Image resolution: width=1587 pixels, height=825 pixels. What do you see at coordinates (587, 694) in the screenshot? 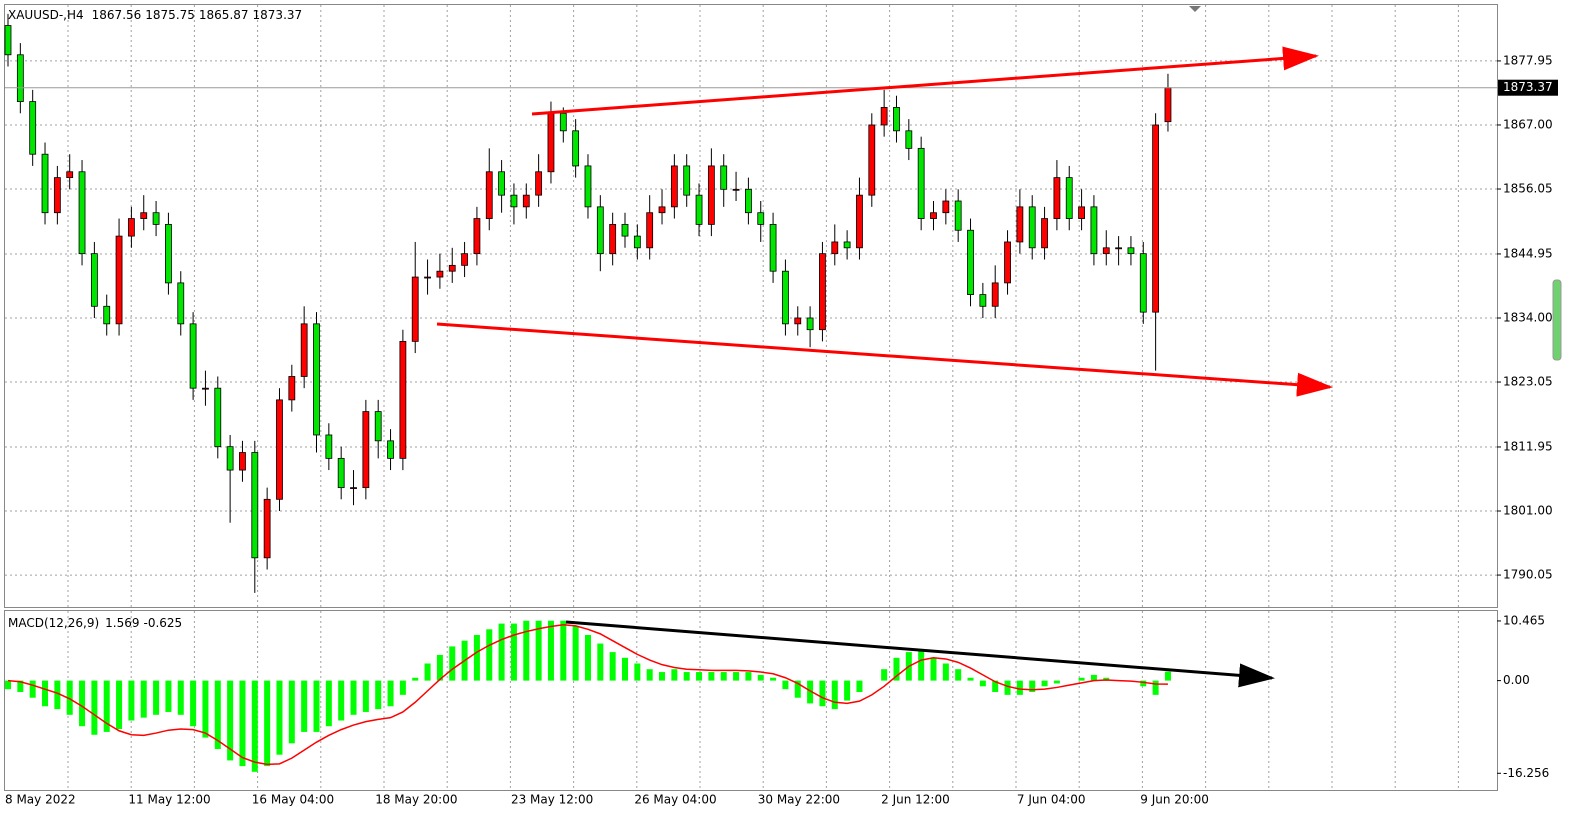
I see `macd-signal-line` at bounding box center [587, 694].